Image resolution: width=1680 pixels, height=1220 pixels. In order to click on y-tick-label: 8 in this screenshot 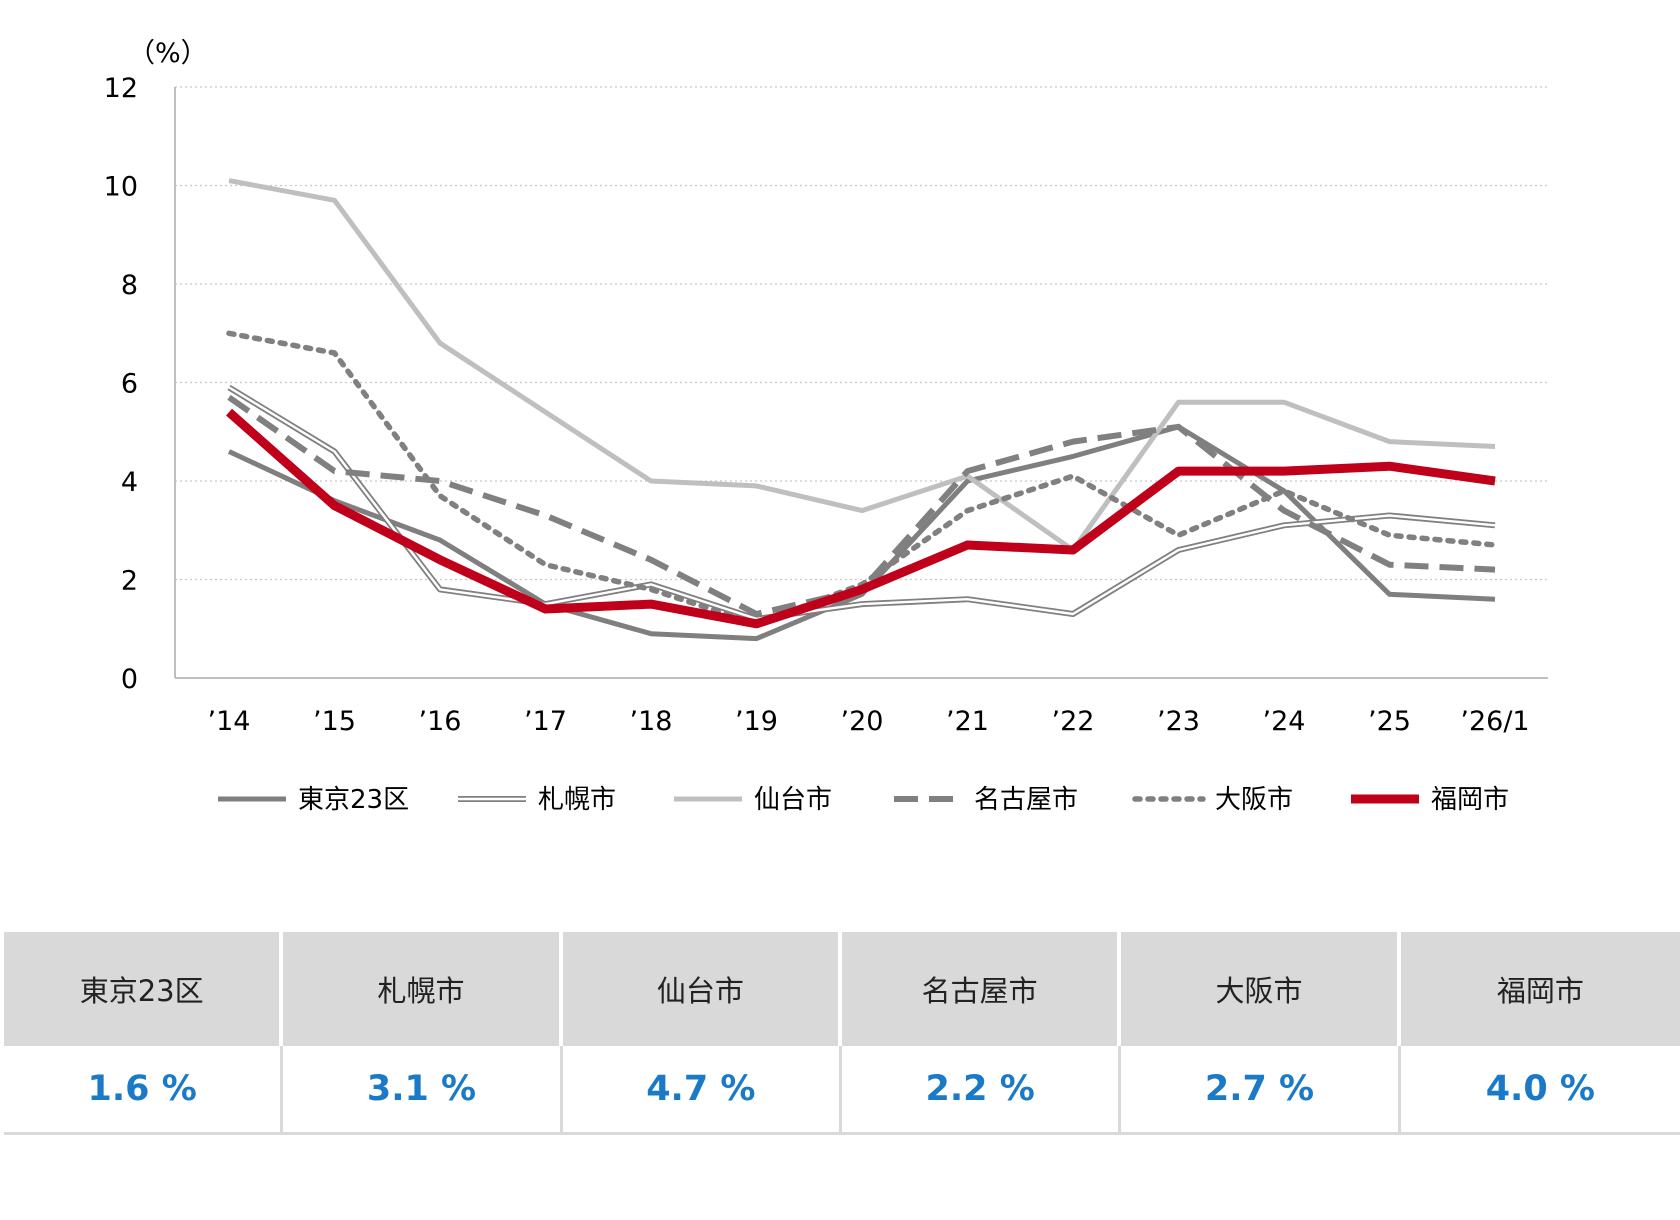, I will do `click(129, 285)`.